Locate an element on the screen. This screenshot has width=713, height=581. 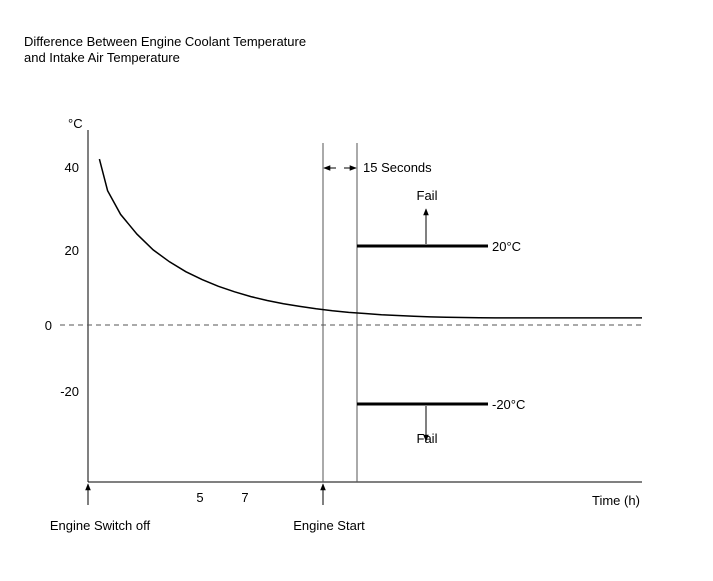
interval-label: 15 Seconds is located at coordinates (397, 167).